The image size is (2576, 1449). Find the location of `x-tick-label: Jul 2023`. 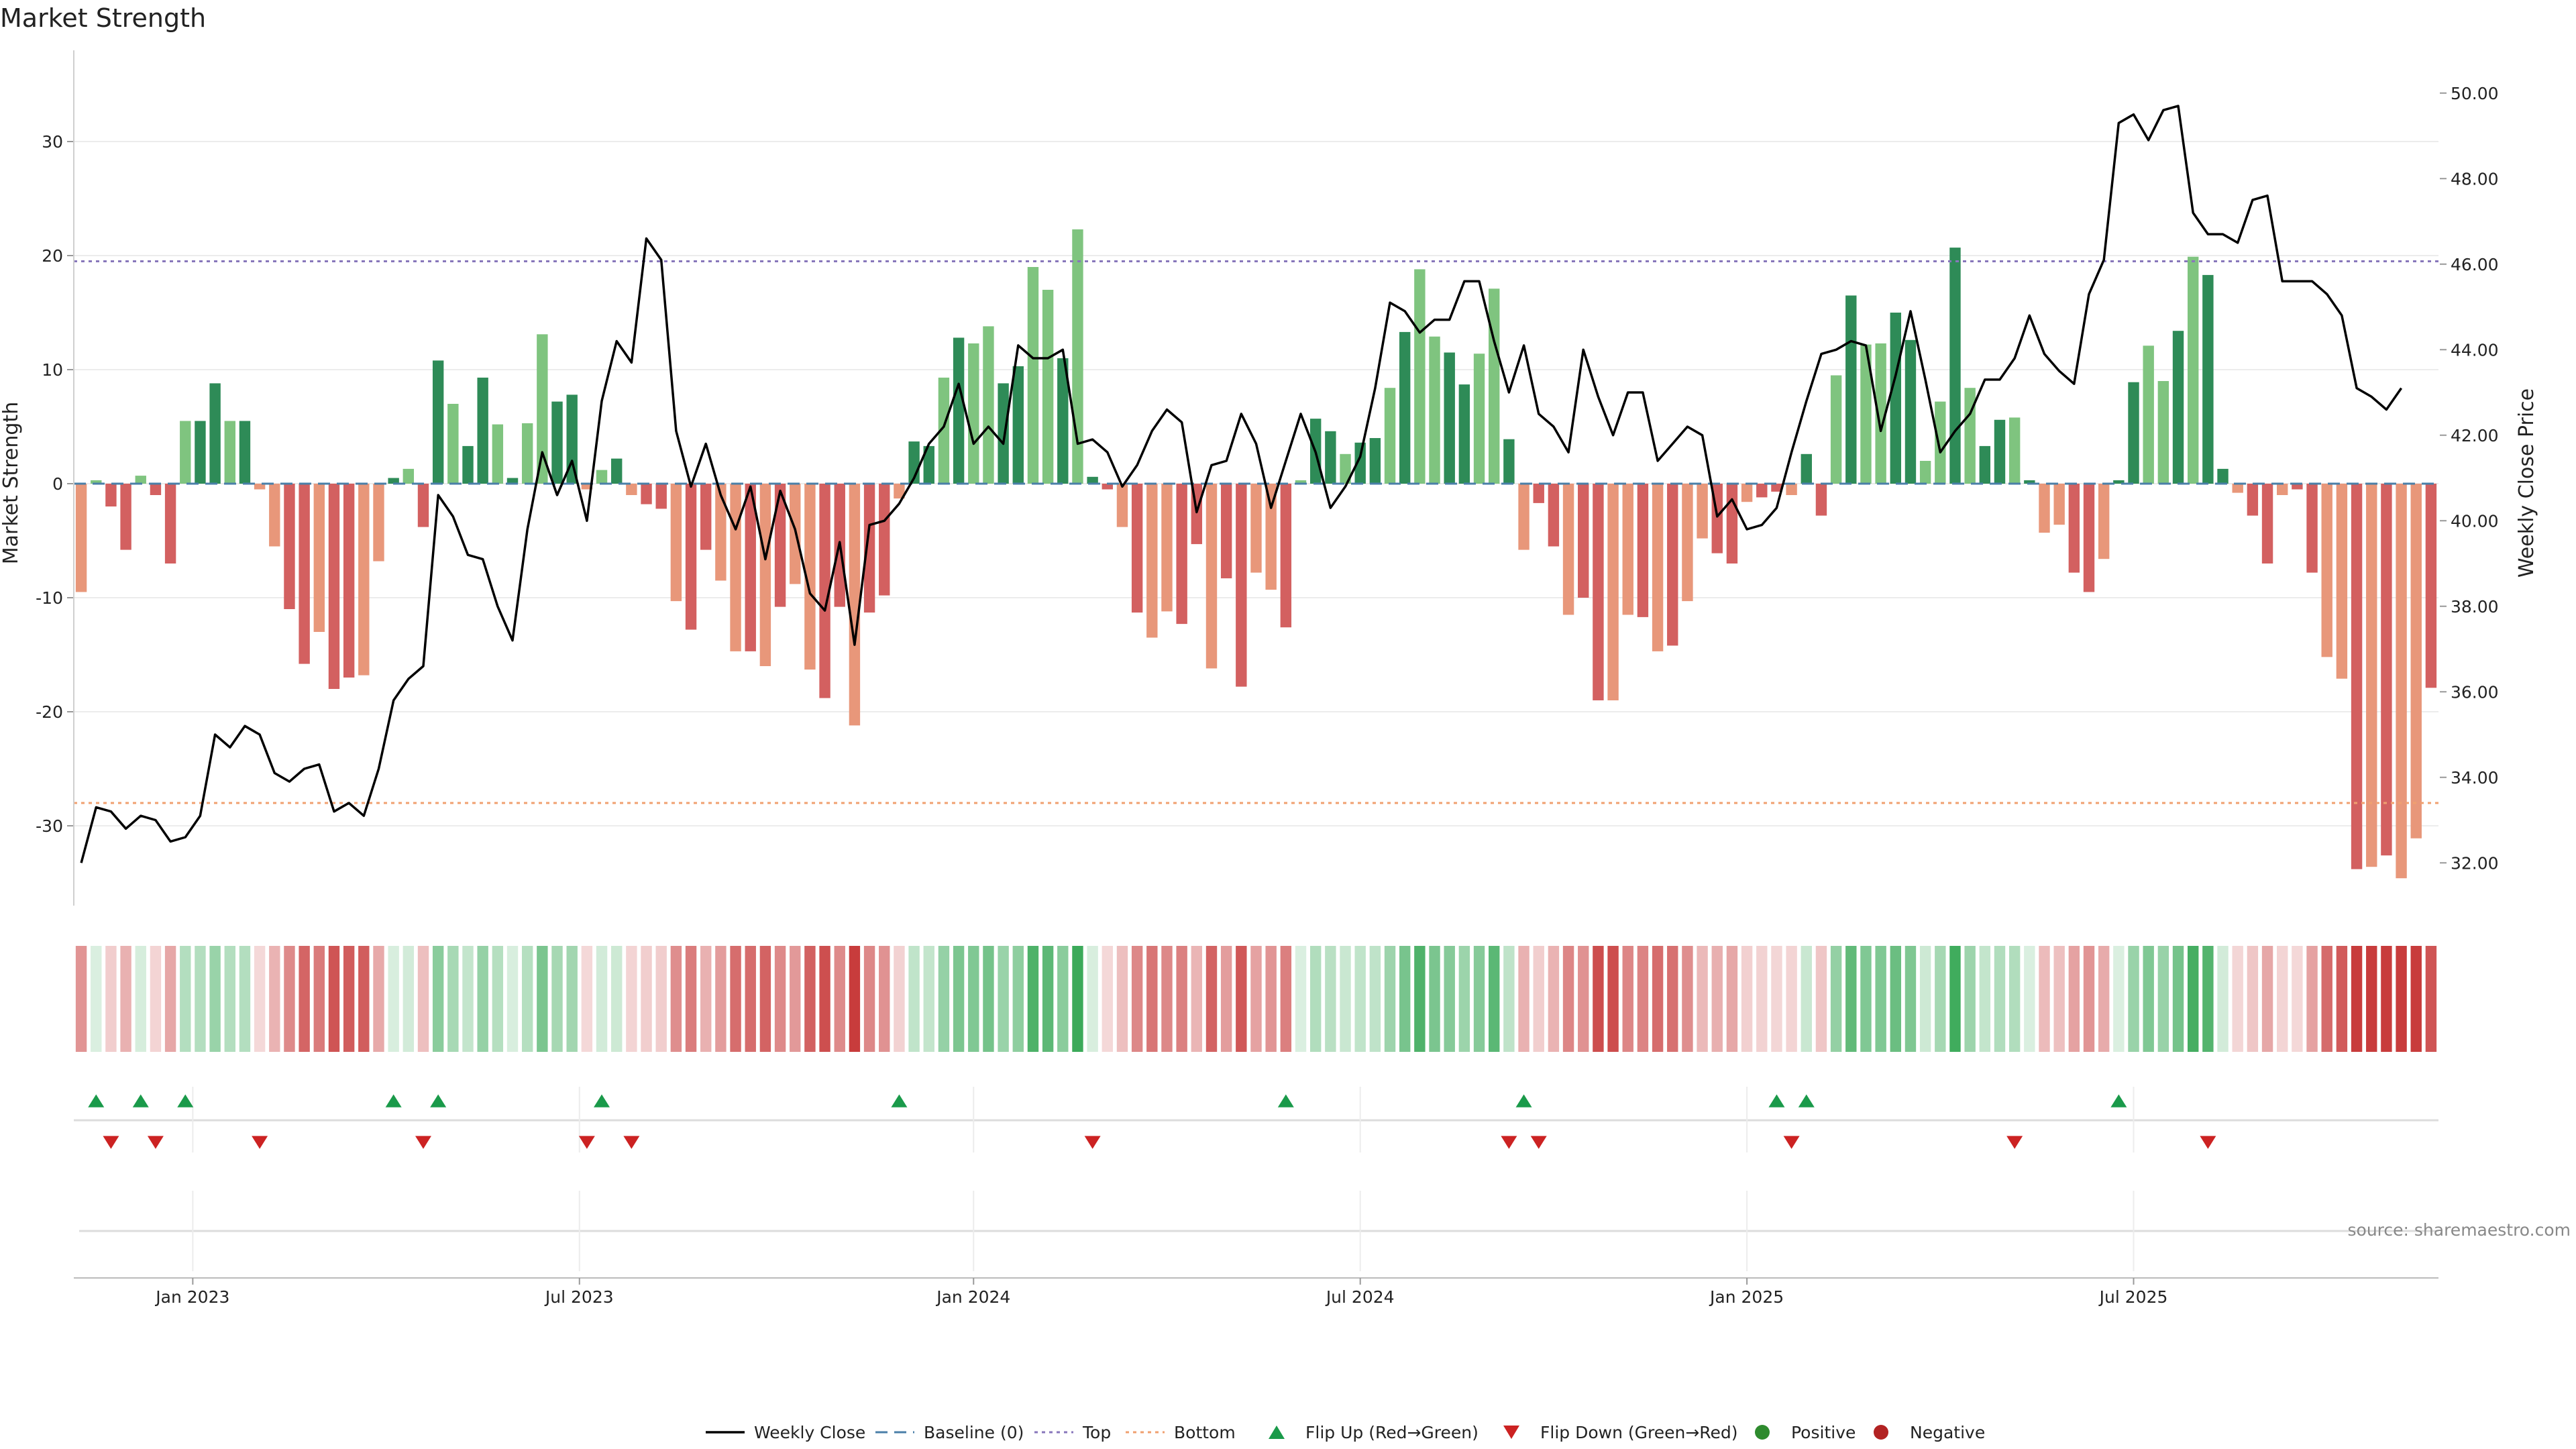

x-tick-label: Jul 2023 is located at coordinates (579, 1297).